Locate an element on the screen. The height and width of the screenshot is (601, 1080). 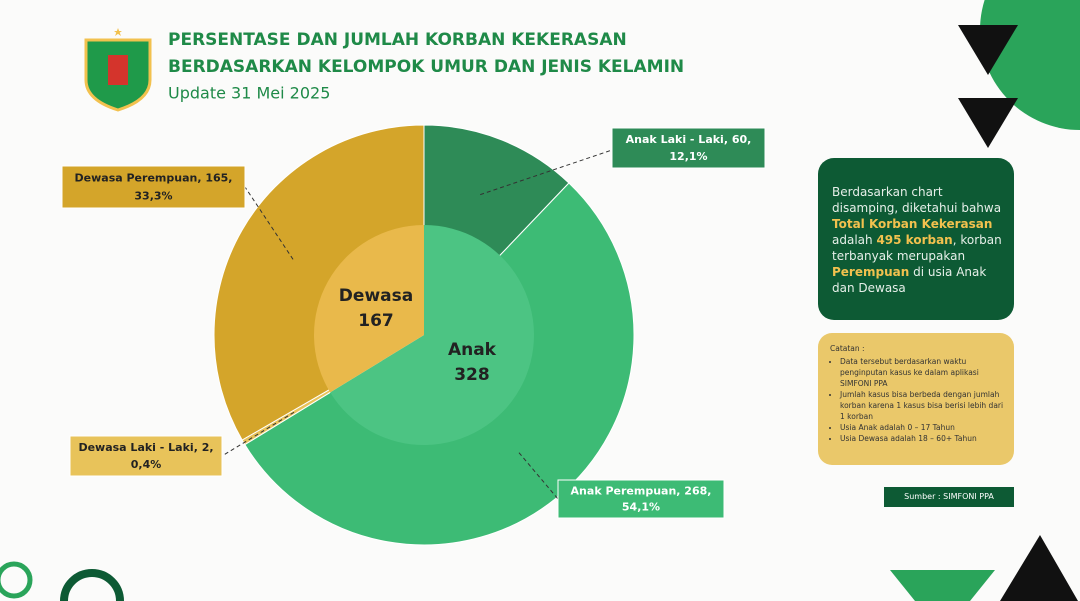
data-label: Dewasa Laki - Laki, 2, is located at coordinates (145, 447).